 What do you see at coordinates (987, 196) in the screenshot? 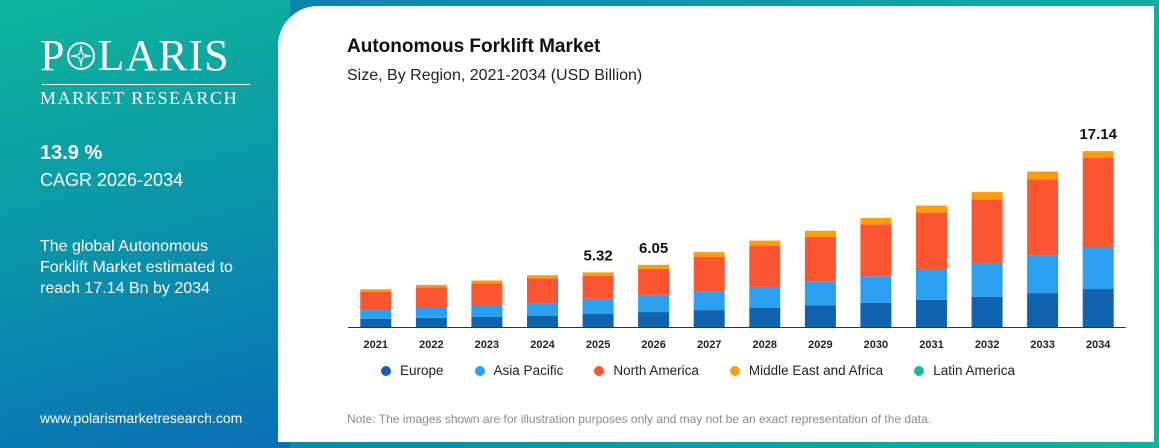
I see `bar-segment-2032-middle-east-and-africa` at bounding box center [987, 196].